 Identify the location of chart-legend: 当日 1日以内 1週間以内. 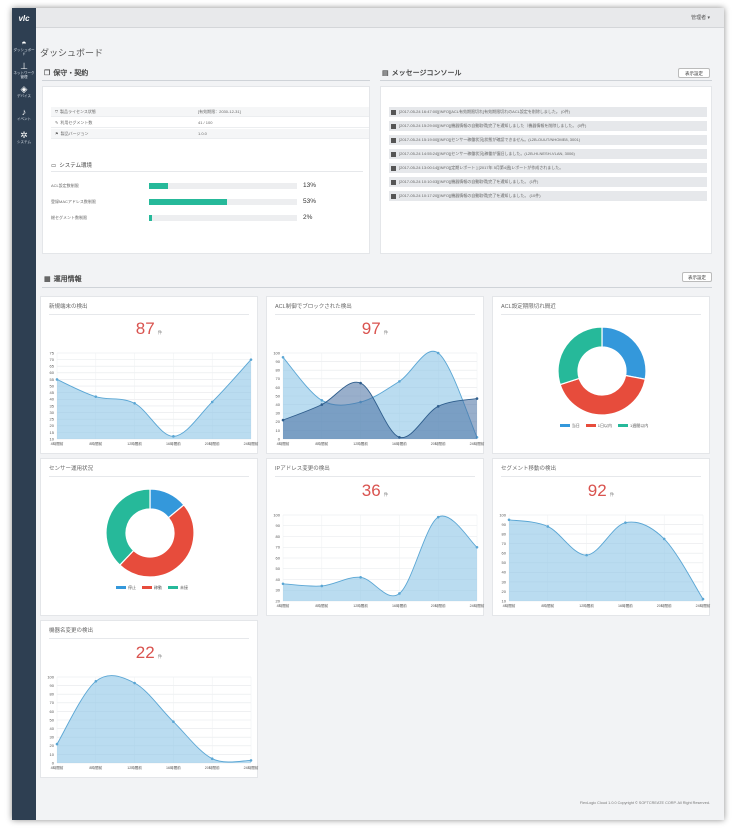
(601, 426).